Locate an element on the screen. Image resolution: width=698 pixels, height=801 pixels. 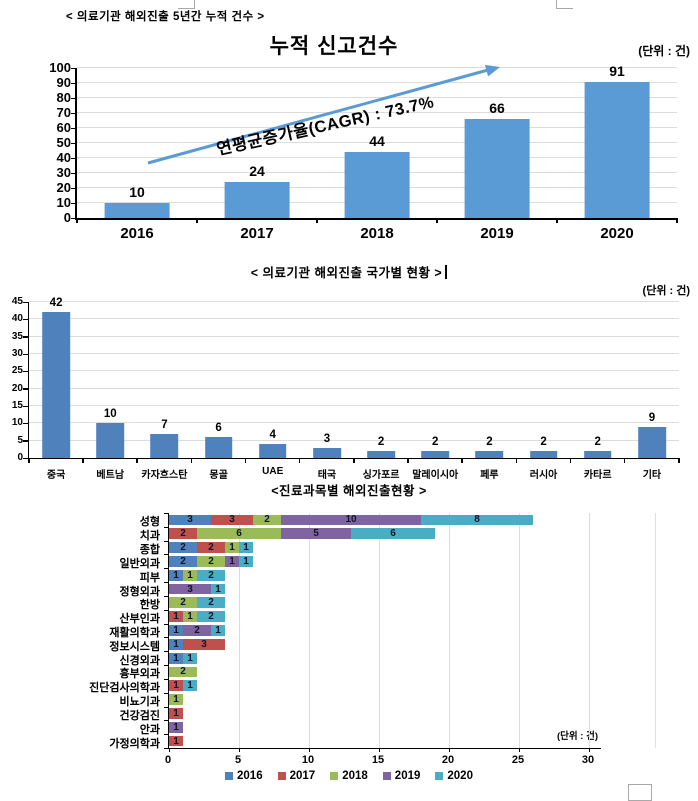
chart2-title: < 의료기관 해외진출 국가별 현황 > is located at coordinates (349, 271).